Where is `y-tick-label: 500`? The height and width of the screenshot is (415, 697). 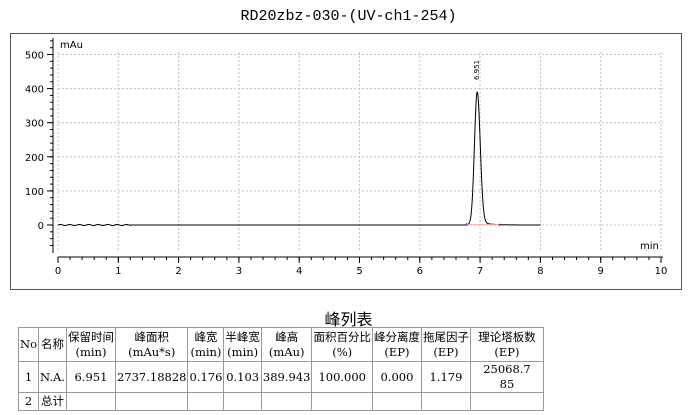
y-tick-label: 500 is located at coordinates (34, 56).